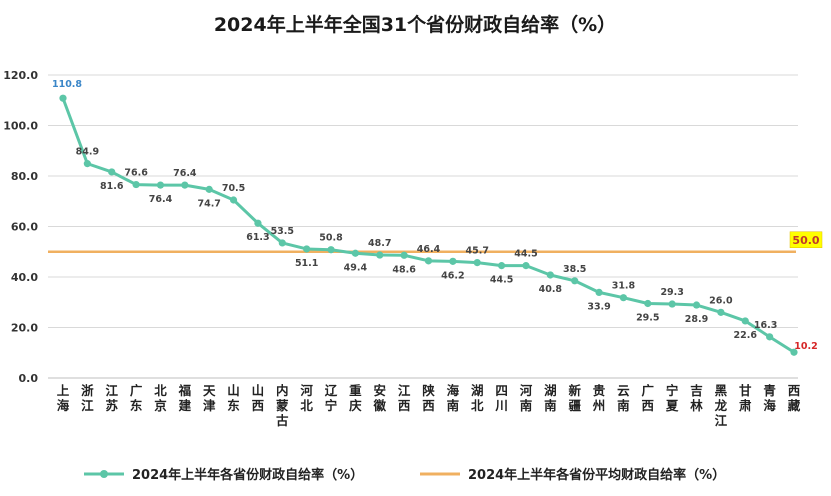  What do you see at coordinates (769, 398) in the screenshot?
I see `x-tick-label-29: 青海` at bounding box center [769, 398].